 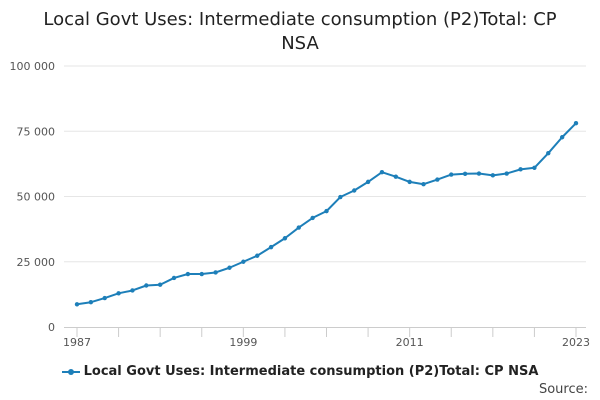 I want to click on legend-marker-icon, so click(x=70, y=371).